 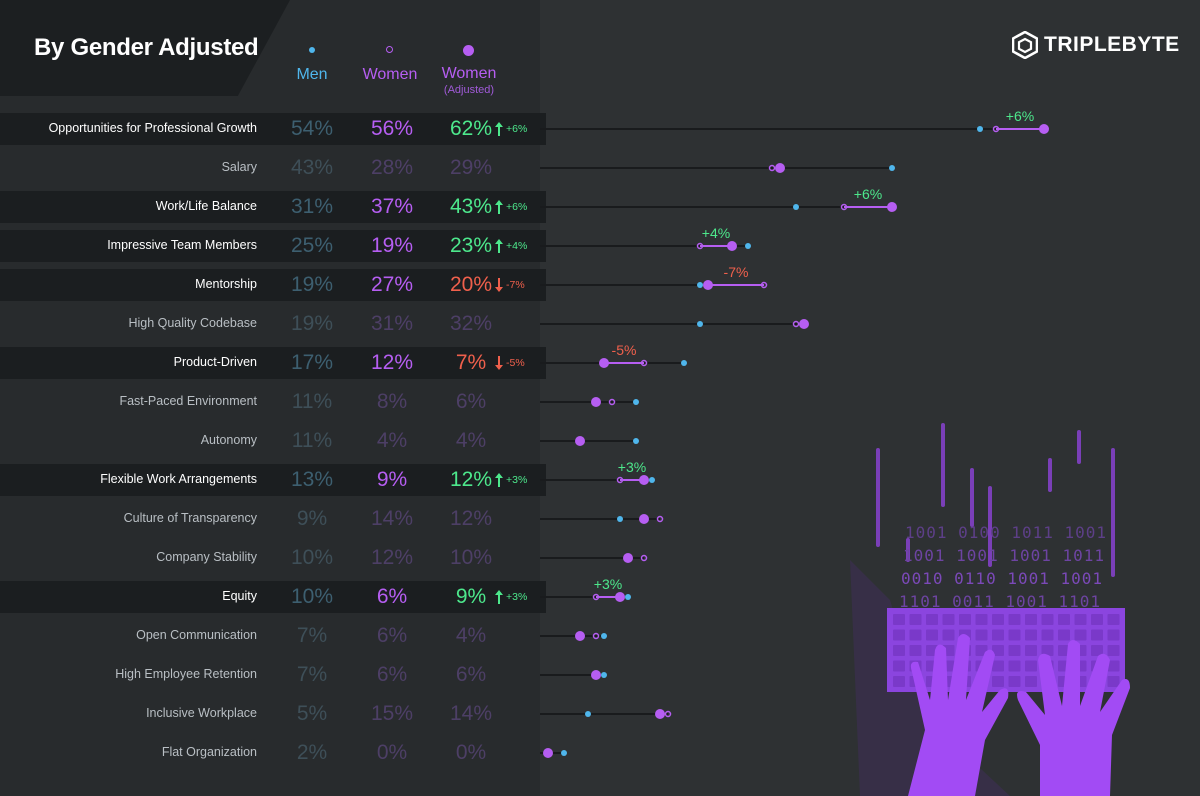 What do you see at coordinates (392, 167) in the screenshot?
I see `women-value: 28%` at bounding box center [392, 167].